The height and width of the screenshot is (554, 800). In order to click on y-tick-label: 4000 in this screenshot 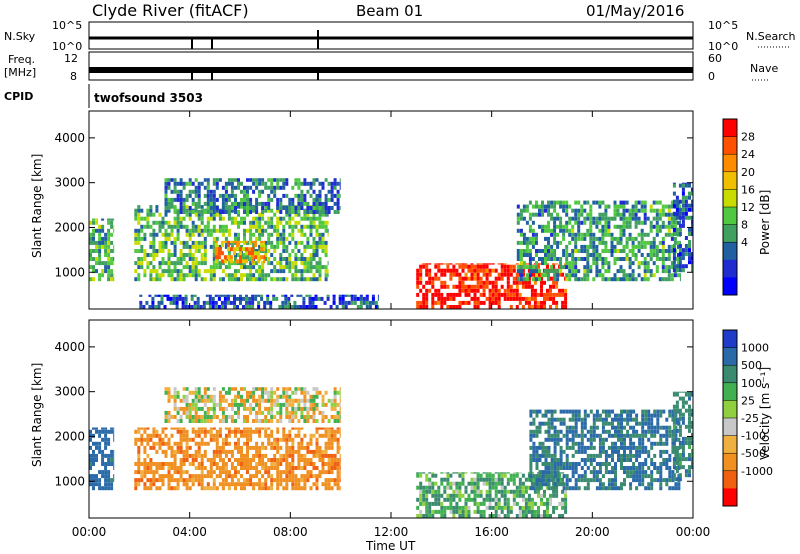, I will do `click(69, 138)`.